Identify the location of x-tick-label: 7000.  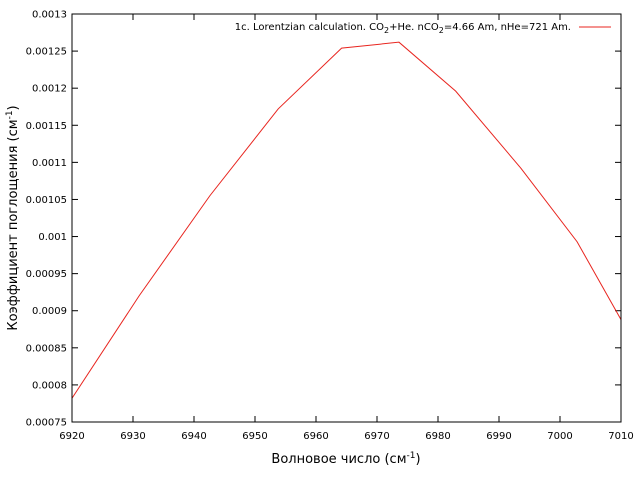
(559, 436).